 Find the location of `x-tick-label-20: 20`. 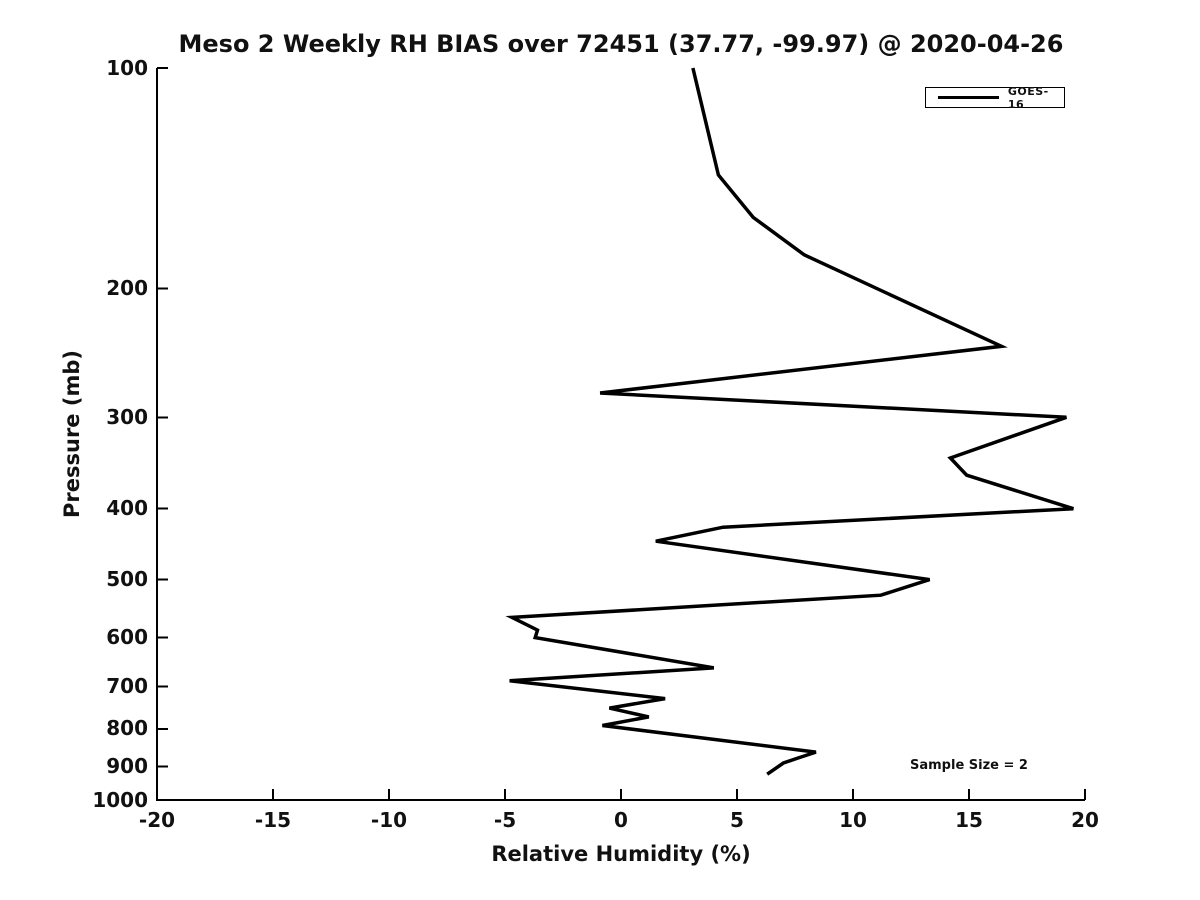

x-tick-label-20: 20 is located at coordinates (1085, 820).